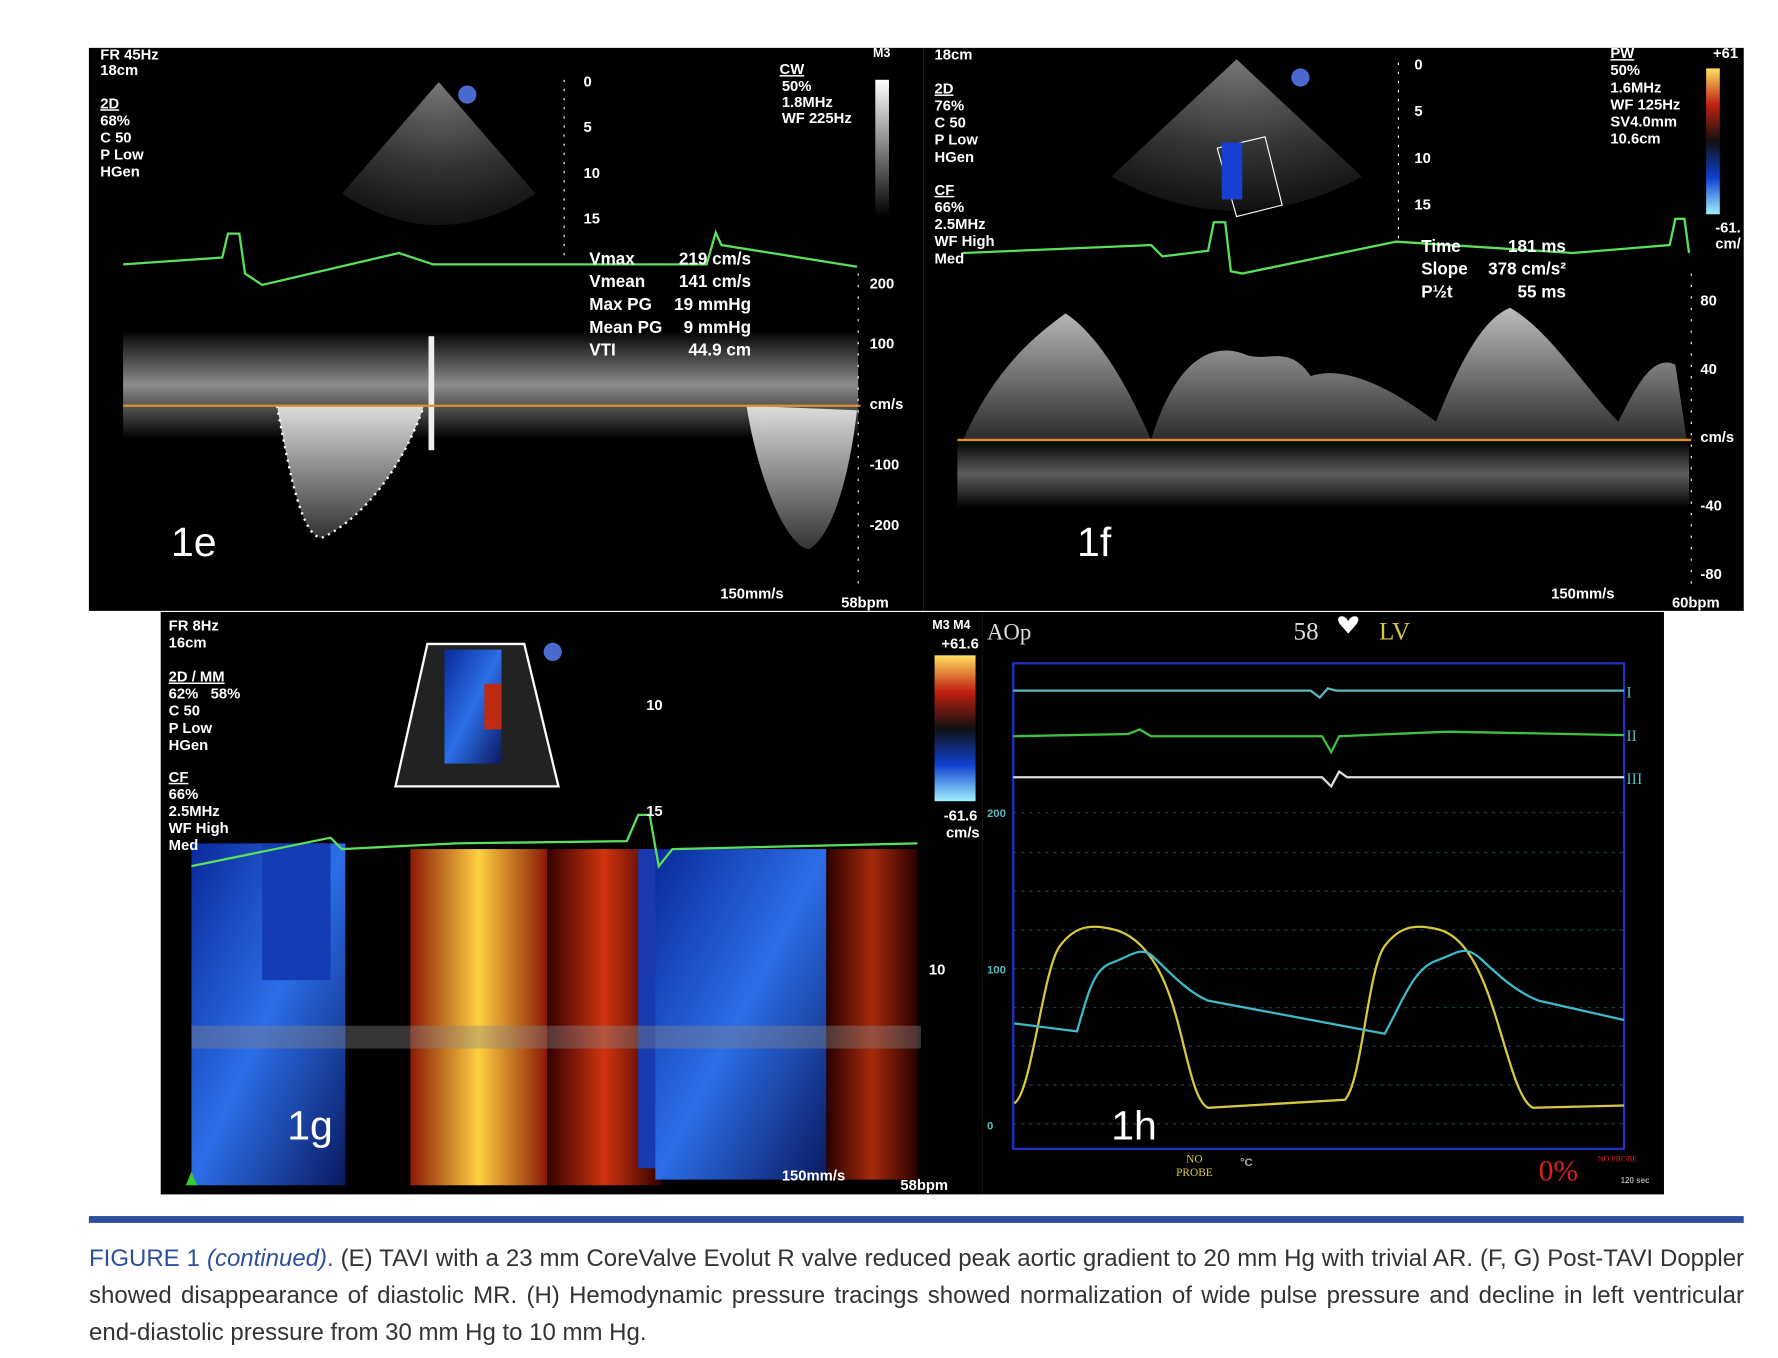 This screenshot has width=1778, height=1358. I want to click on overlay-text: 58bpm, so click(865, 603).